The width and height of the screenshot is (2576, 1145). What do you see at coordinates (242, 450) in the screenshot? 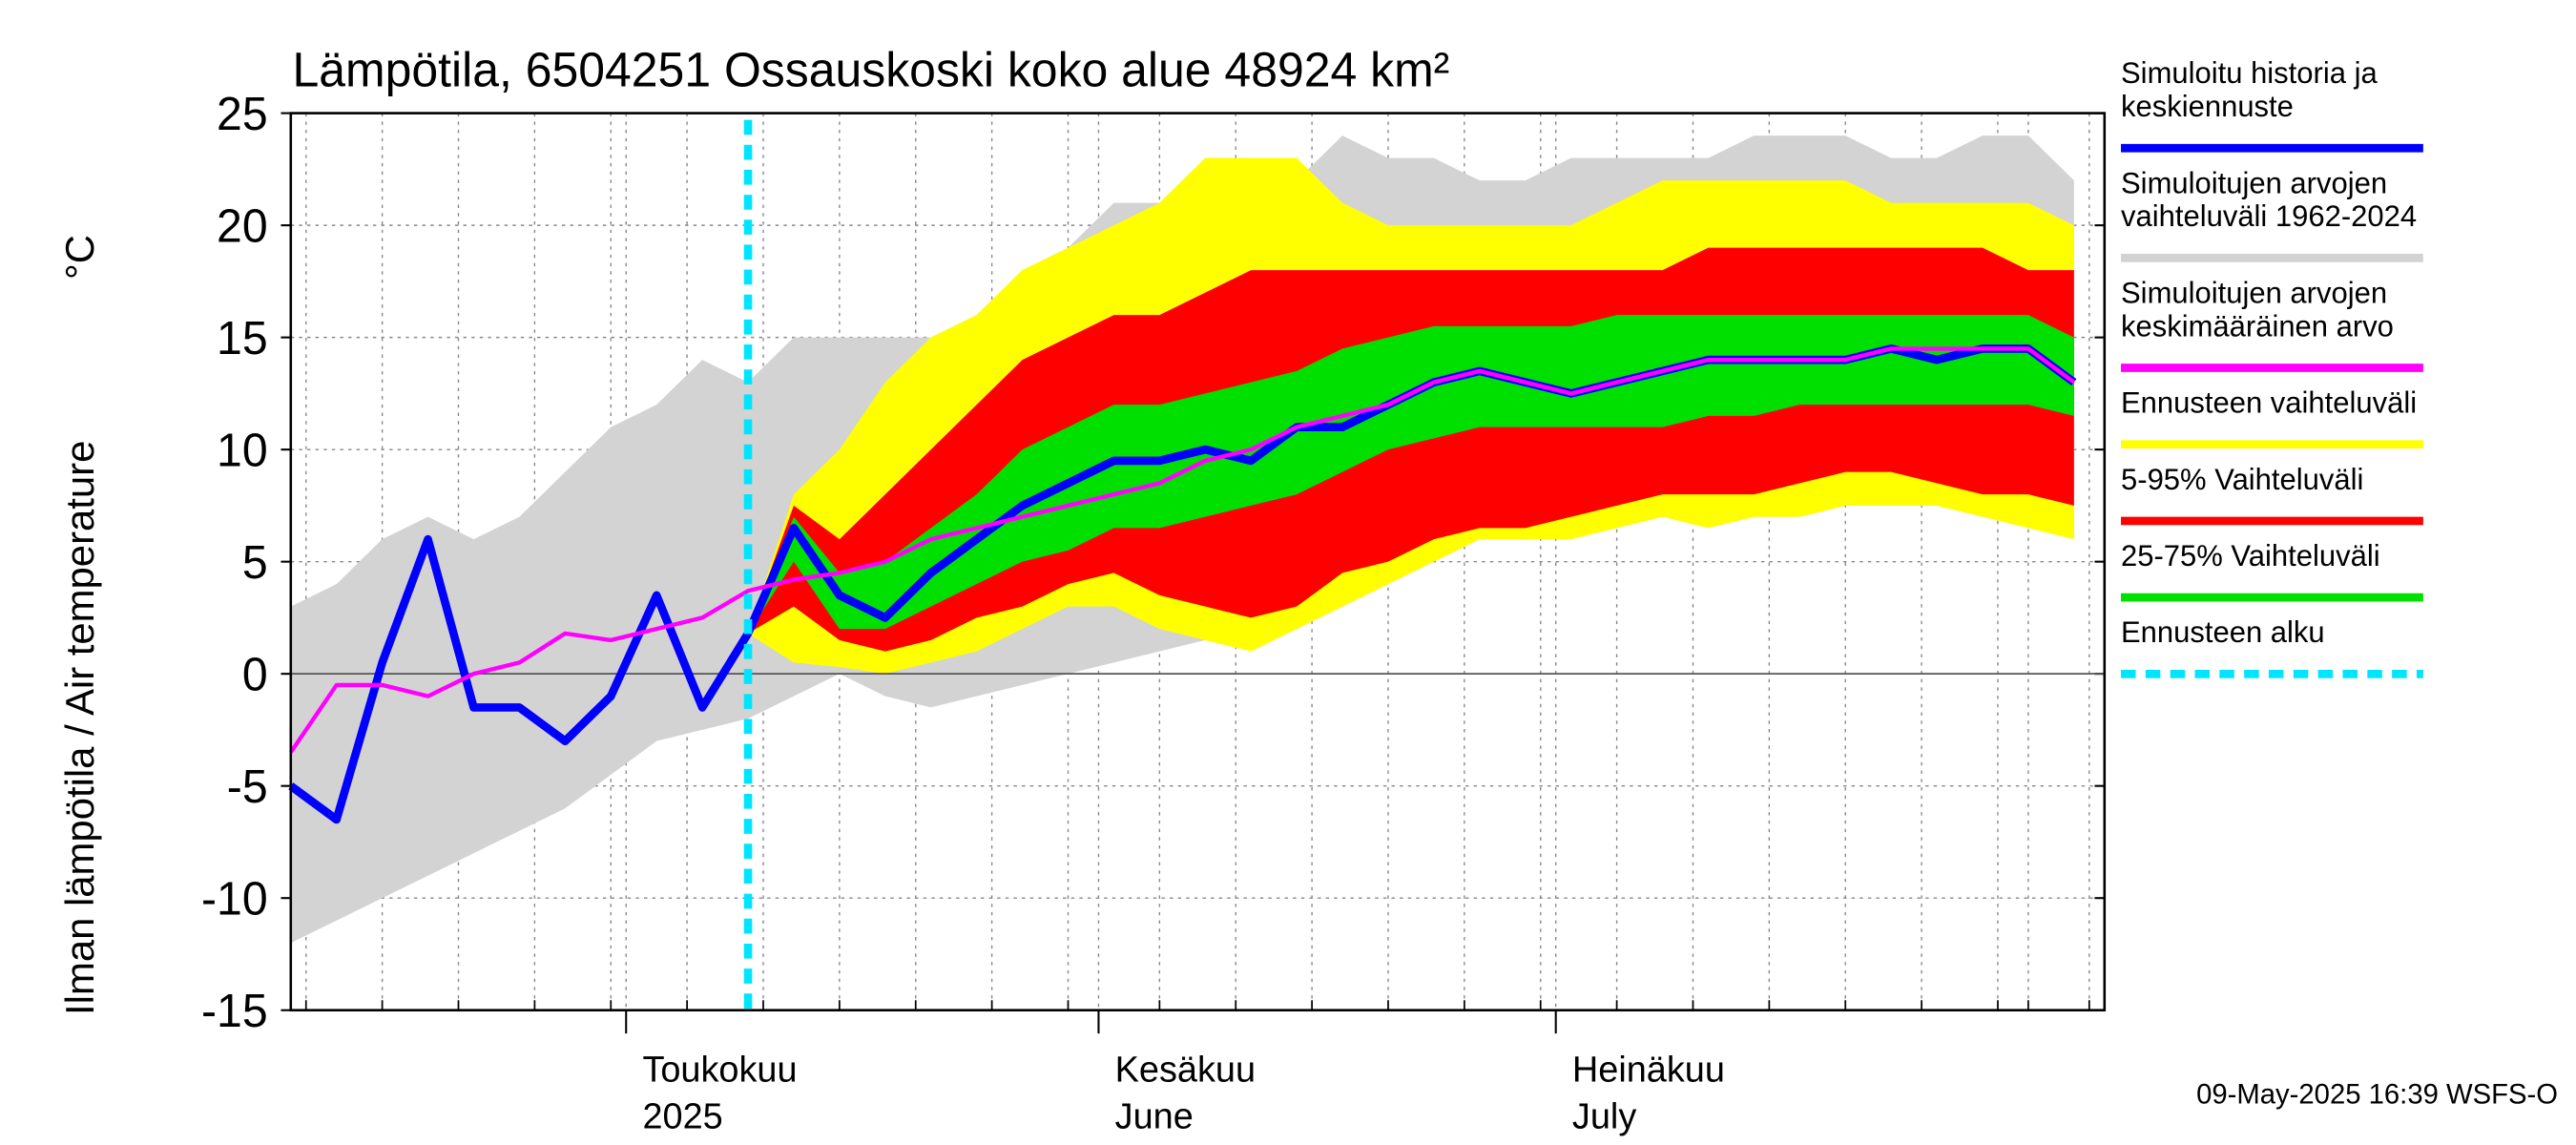
I see `y-tick-label: 10` at bounding box center [242, 450].